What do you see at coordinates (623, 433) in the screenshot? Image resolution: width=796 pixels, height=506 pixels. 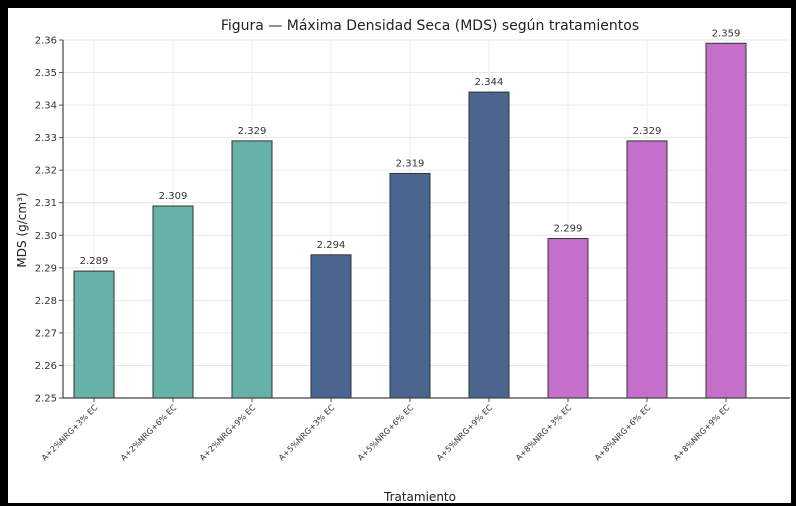 I see `x-tick-label: A+8%NRG+6% EC` at bounding box center [623, 433].